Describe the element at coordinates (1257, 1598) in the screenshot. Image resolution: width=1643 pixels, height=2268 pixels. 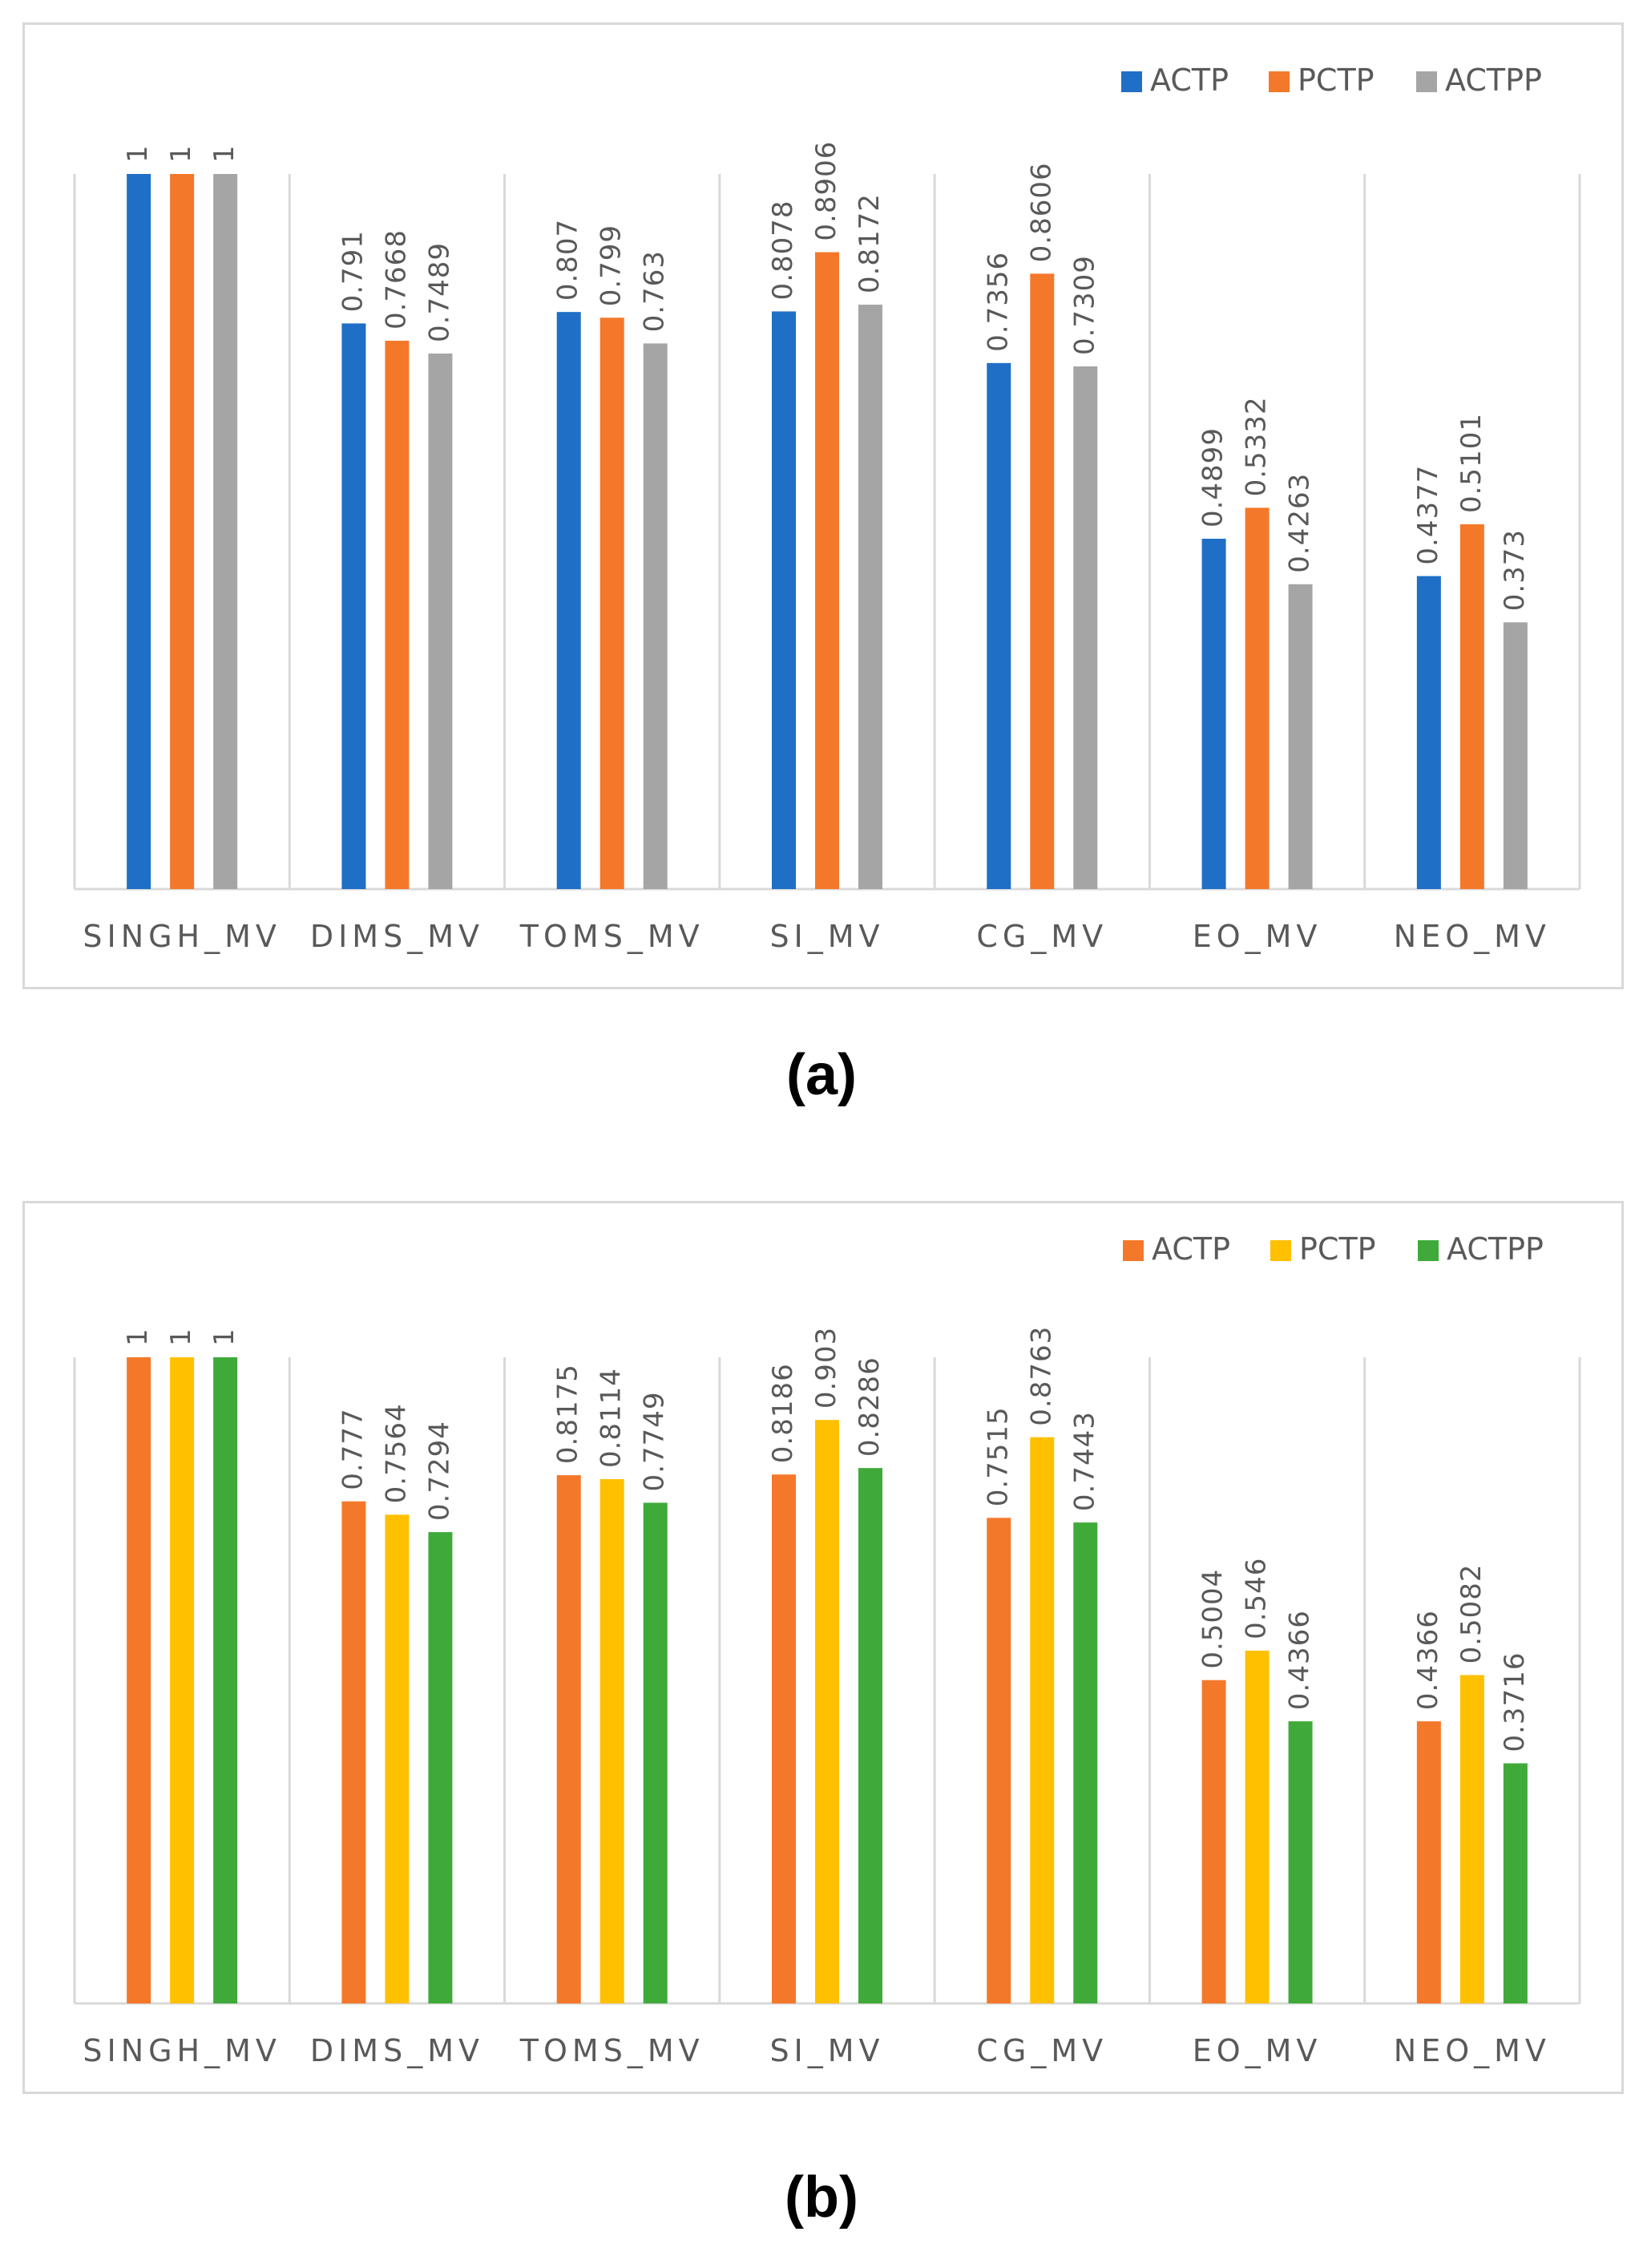
I see `data-label: 0.546` at that location.